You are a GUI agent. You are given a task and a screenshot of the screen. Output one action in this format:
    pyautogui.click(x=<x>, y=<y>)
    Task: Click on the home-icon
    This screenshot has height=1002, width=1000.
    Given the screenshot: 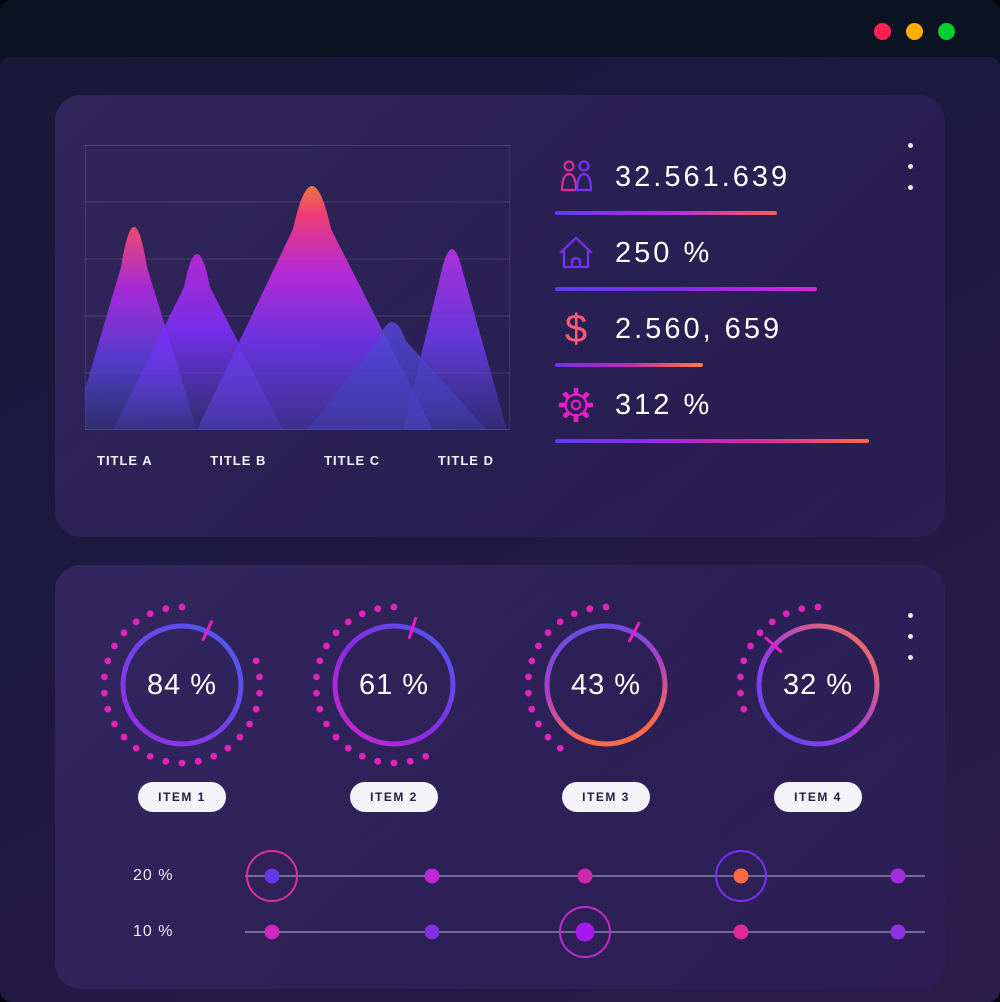 What is the action you would take?
    pyautogui.click(x=576, y=253)
    